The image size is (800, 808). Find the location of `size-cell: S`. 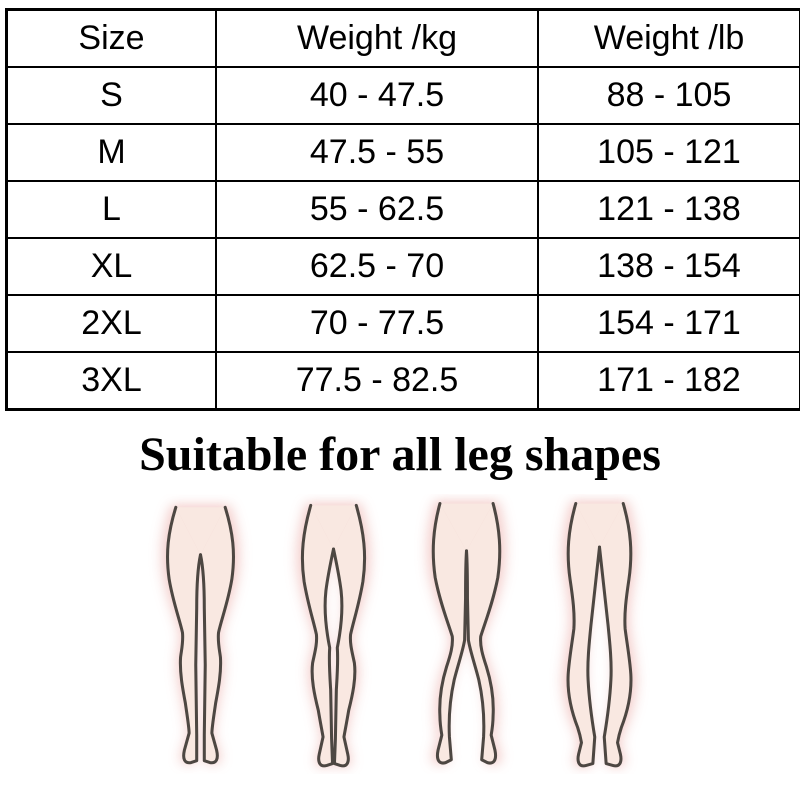

size-cell: S is located at coordinates (112, 95).